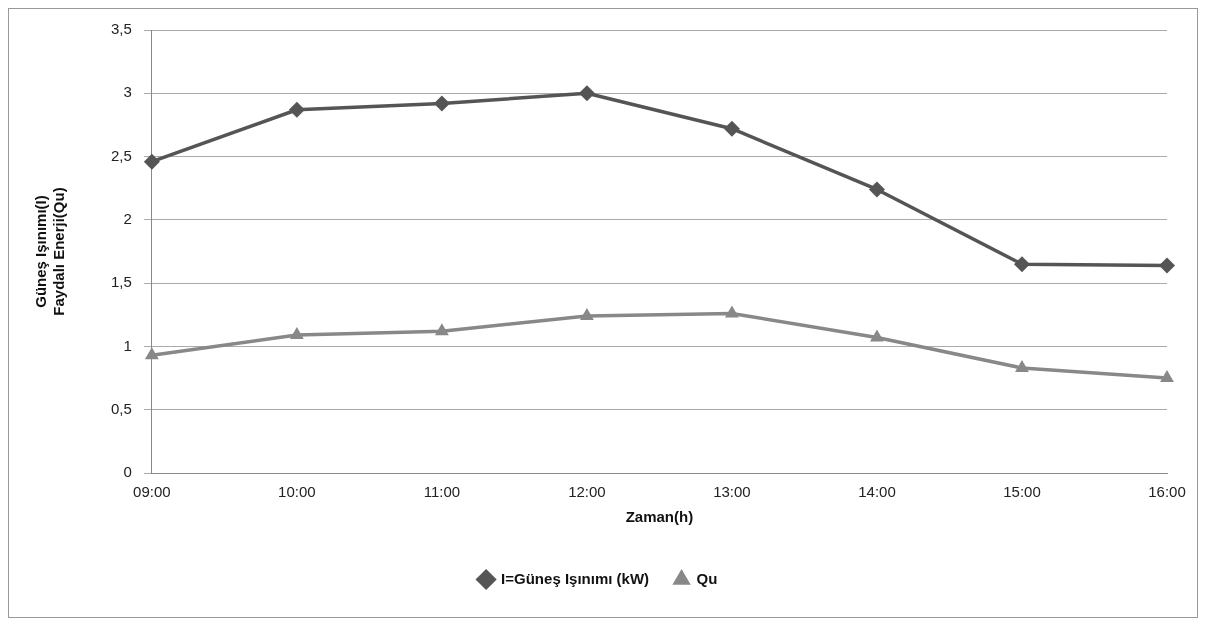 The width and height of the screenshot is (1207, 626). What do you see at coordinates (1022, 492) in the screenshot?
I see `x-tick-label: 15:00` at bounding box center [1022, 492].